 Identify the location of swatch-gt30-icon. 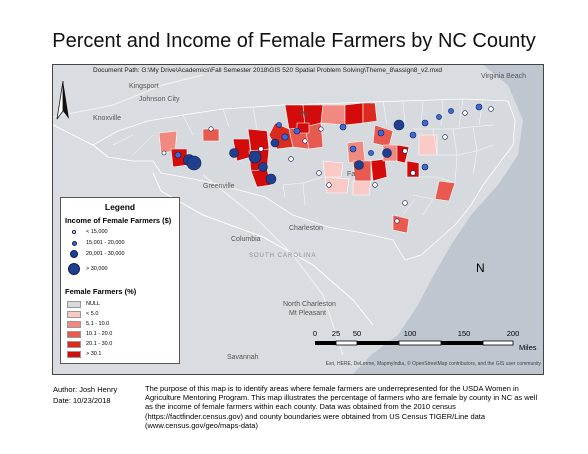
(74, 354).